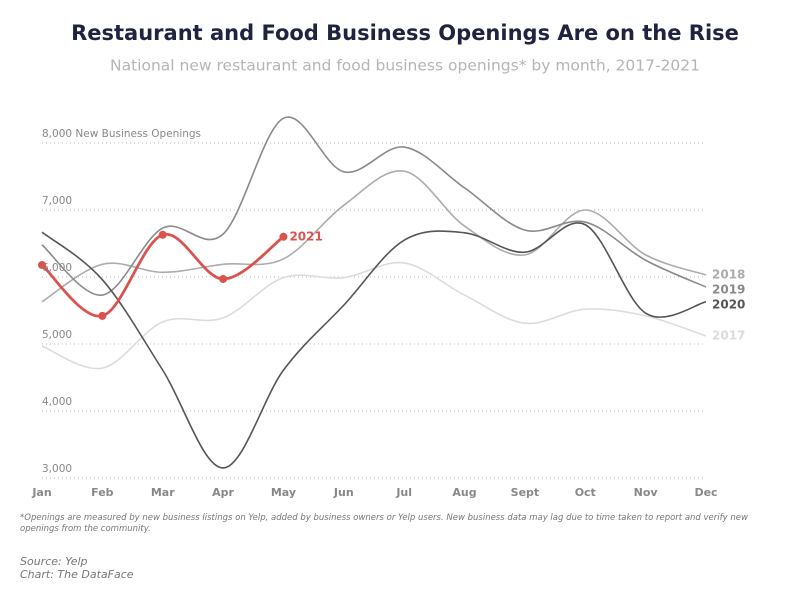  I want to click on y-tick-label: 7,000, so click(57, 201).